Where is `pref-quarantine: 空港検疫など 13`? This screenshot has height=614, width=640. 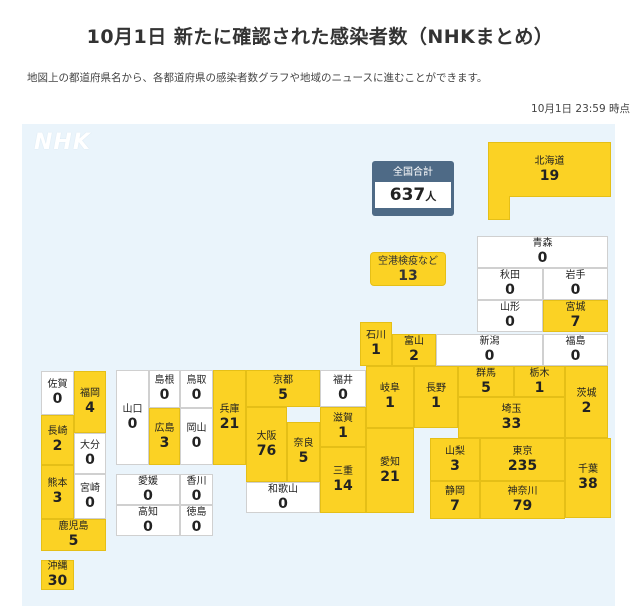 pref-quarantine: 空港検疫など 13 is located at coordinates (408, 269).